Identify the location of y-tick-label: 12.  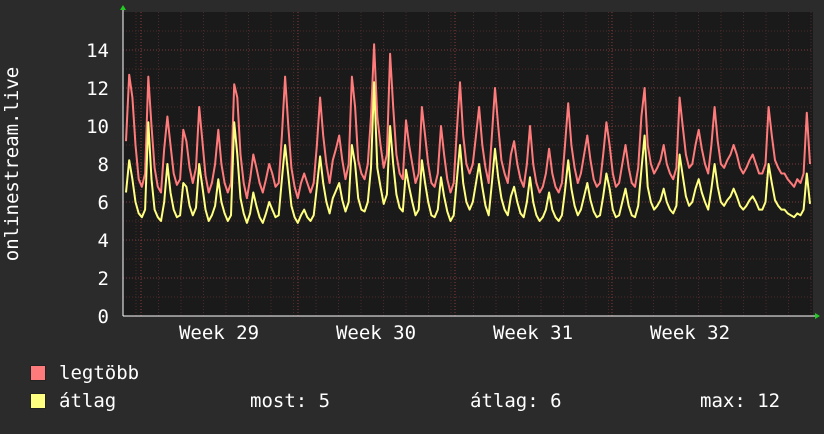
(97, 89).